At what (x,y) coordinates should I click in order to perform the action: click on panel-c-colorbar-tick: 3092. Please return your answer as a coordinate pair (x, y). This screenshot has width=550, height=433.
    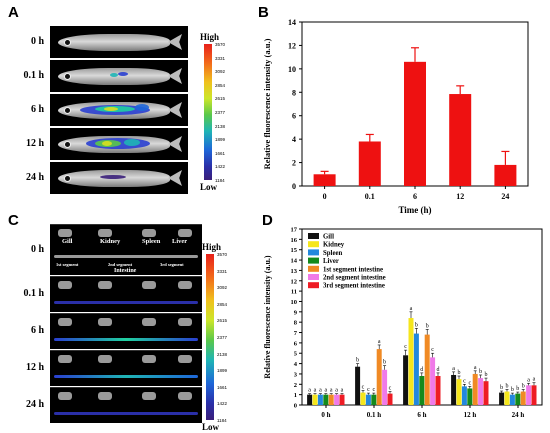
    Looking at the image, I should click on (222, 288).